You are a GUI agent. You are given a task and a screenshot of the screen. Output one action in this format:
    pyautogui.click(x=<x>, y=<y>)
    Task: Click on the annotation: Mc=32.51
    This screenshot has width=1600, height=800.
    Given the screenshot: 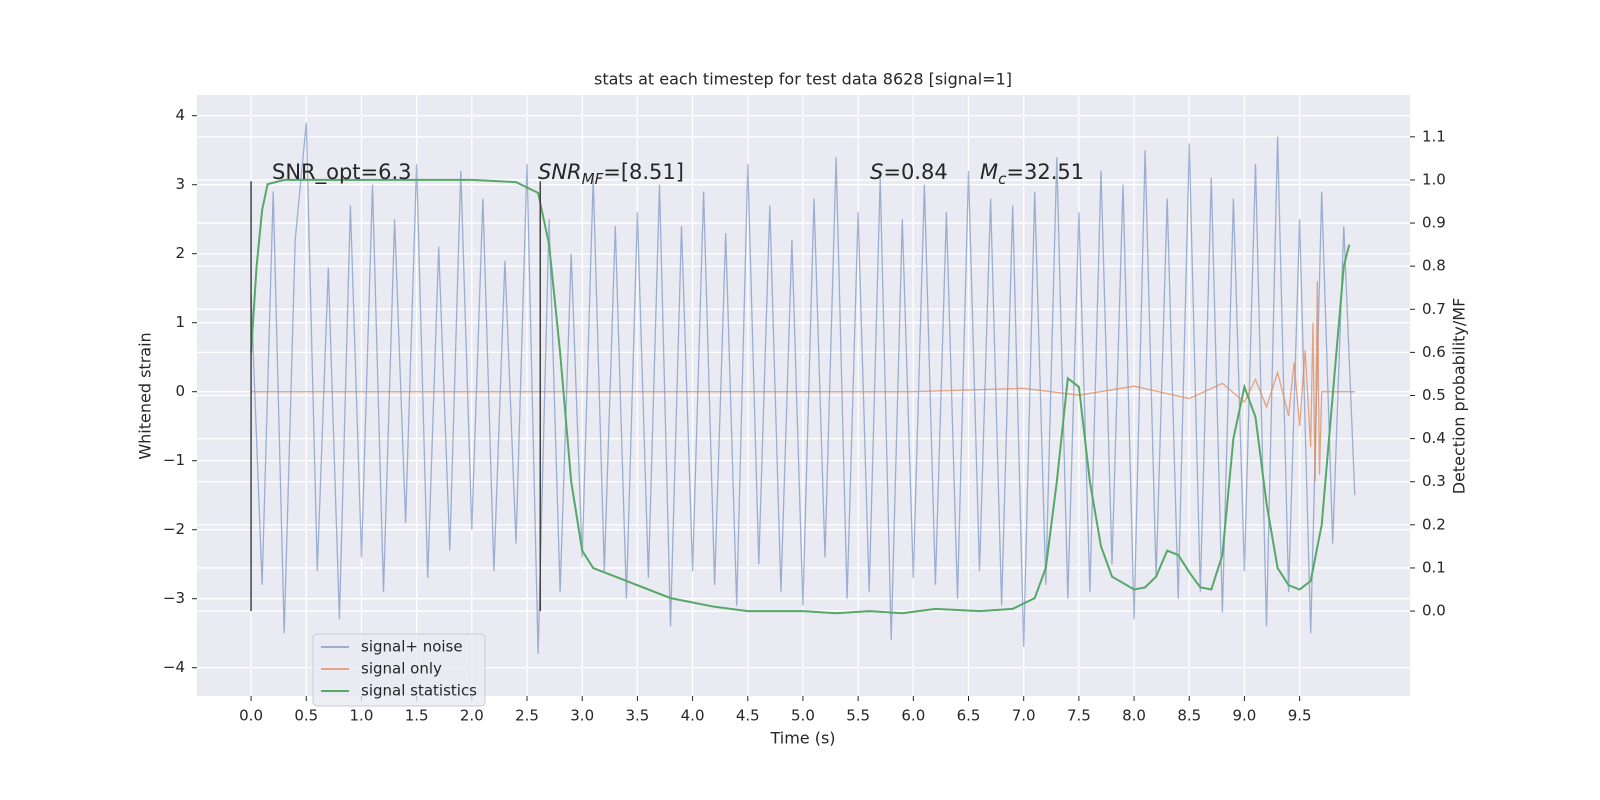 What is the action you would take?
    pyautogui.click(x=1032, y=174)
    